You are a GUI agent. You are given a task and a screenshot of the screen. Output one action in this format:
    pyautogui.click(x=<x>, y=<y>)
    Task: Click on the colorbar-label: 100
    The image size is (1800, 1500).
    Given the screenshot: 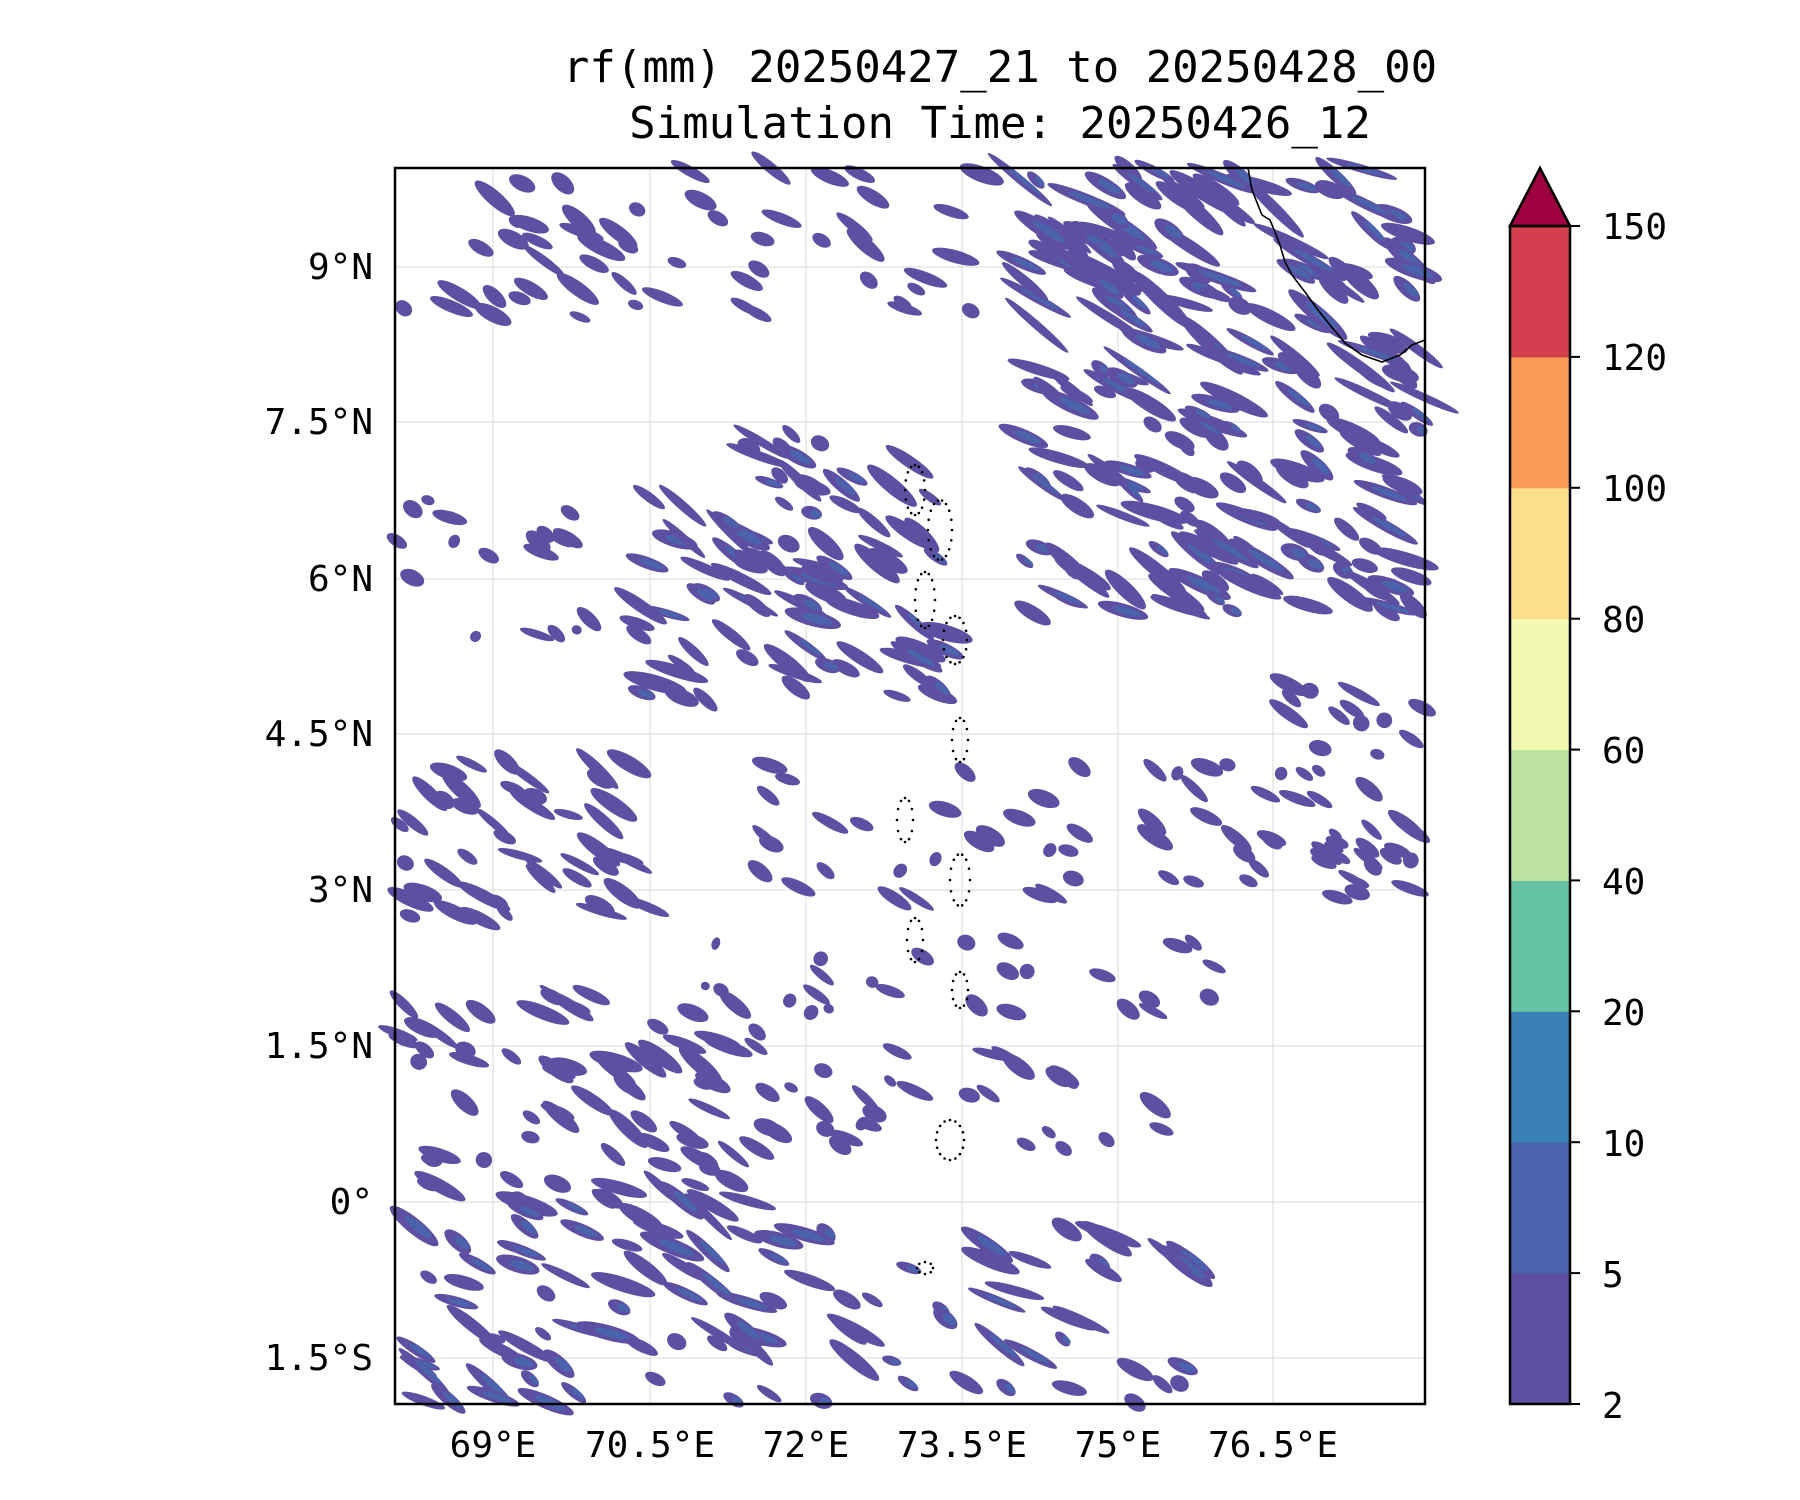 What is the action you would take?
    pyautogui.click(x=1634, y=489)
    